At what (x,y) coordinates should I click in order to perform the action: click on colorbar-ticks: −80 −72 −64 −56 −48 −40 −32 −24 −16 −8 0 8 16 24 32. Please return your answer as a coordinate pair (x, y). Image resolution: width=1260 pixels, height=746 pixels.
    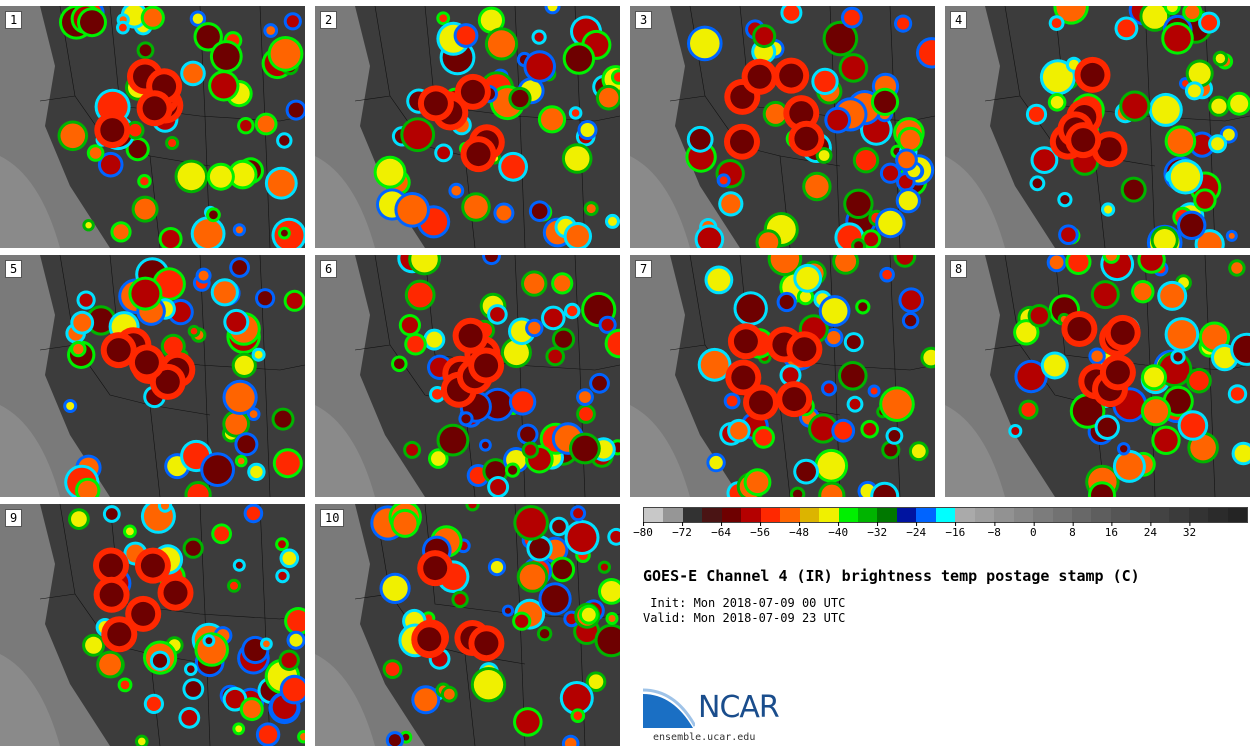
    Looking at the image, I should click on (940, 534).